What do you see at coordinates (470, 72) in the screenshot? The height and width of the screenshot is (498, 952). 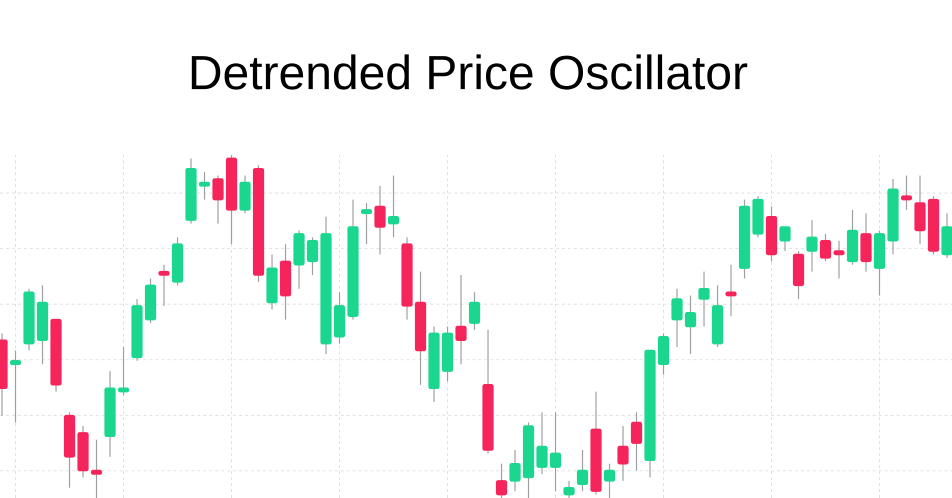 I see `chart-title: Detrended Price Oscillator` at bounding box center [470, 72].